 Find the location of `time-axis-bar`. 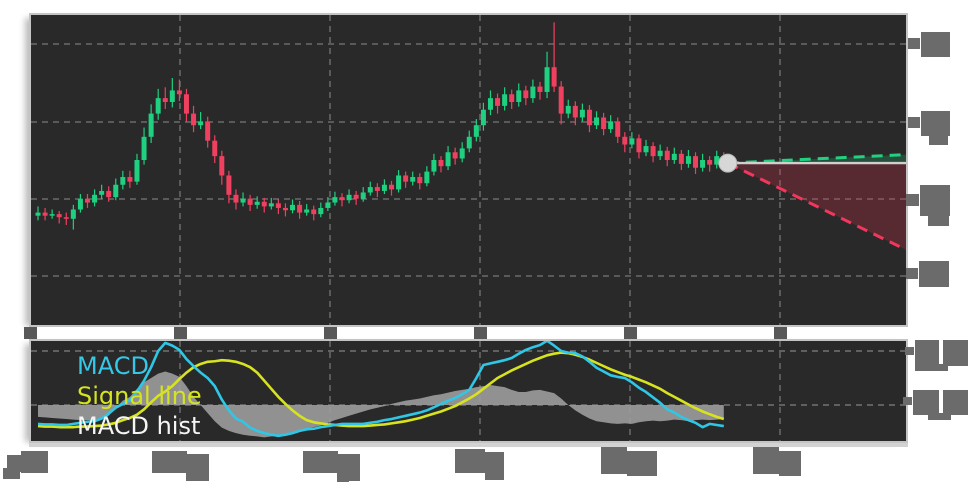

time-axis-bar is located at coordinates (468, 445).